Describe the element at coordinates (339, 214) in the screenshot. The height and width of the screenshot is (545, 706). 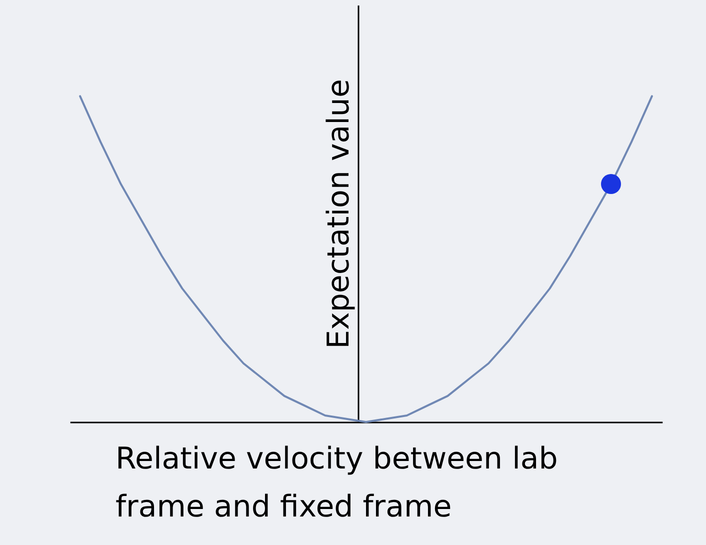
I see `y-axis-title: Expectation value` at that location.